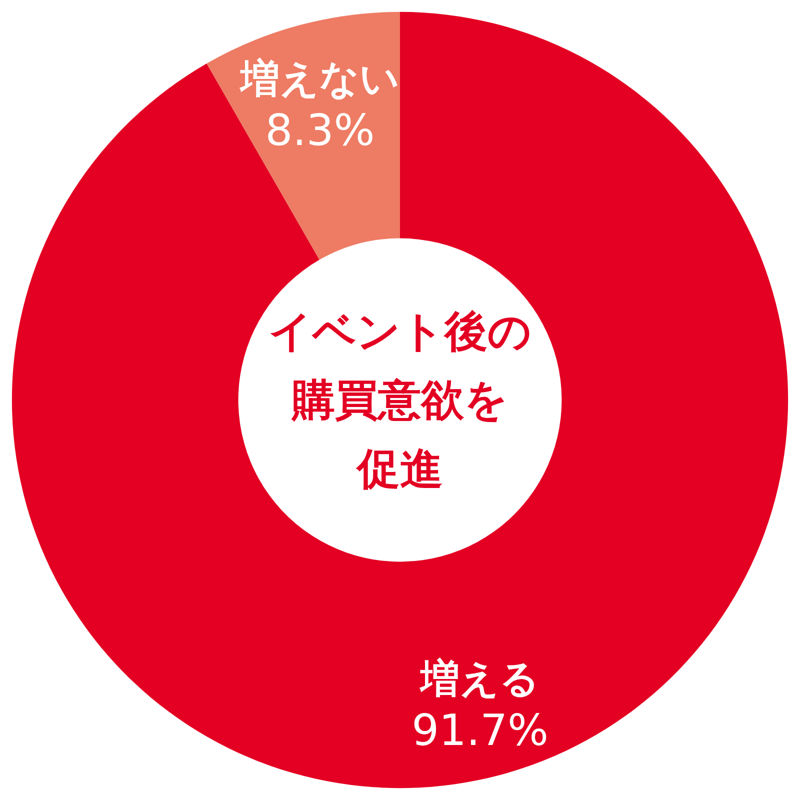  What do you see at coordinates (479, 679) in the screenshot?
I see `slice-label: 増える` at bounding box center [479, 679].